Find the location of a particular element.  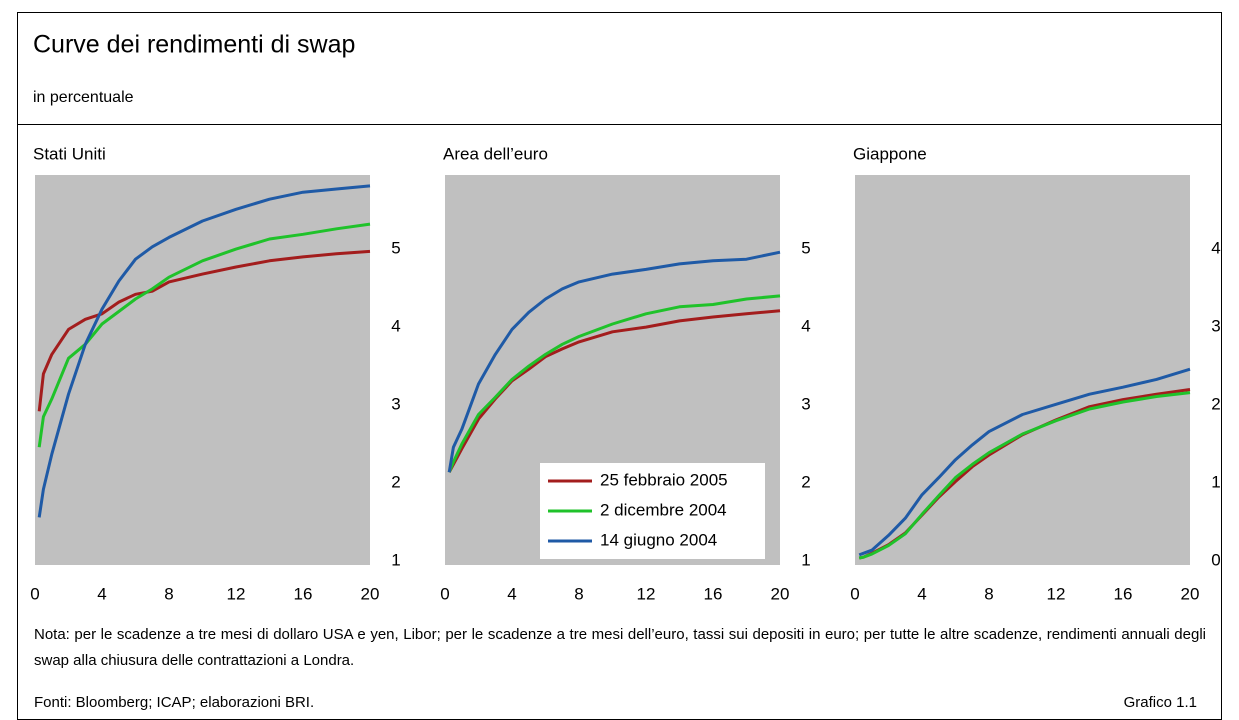

panel-title: Giappone is located at coordinates (890, 153).